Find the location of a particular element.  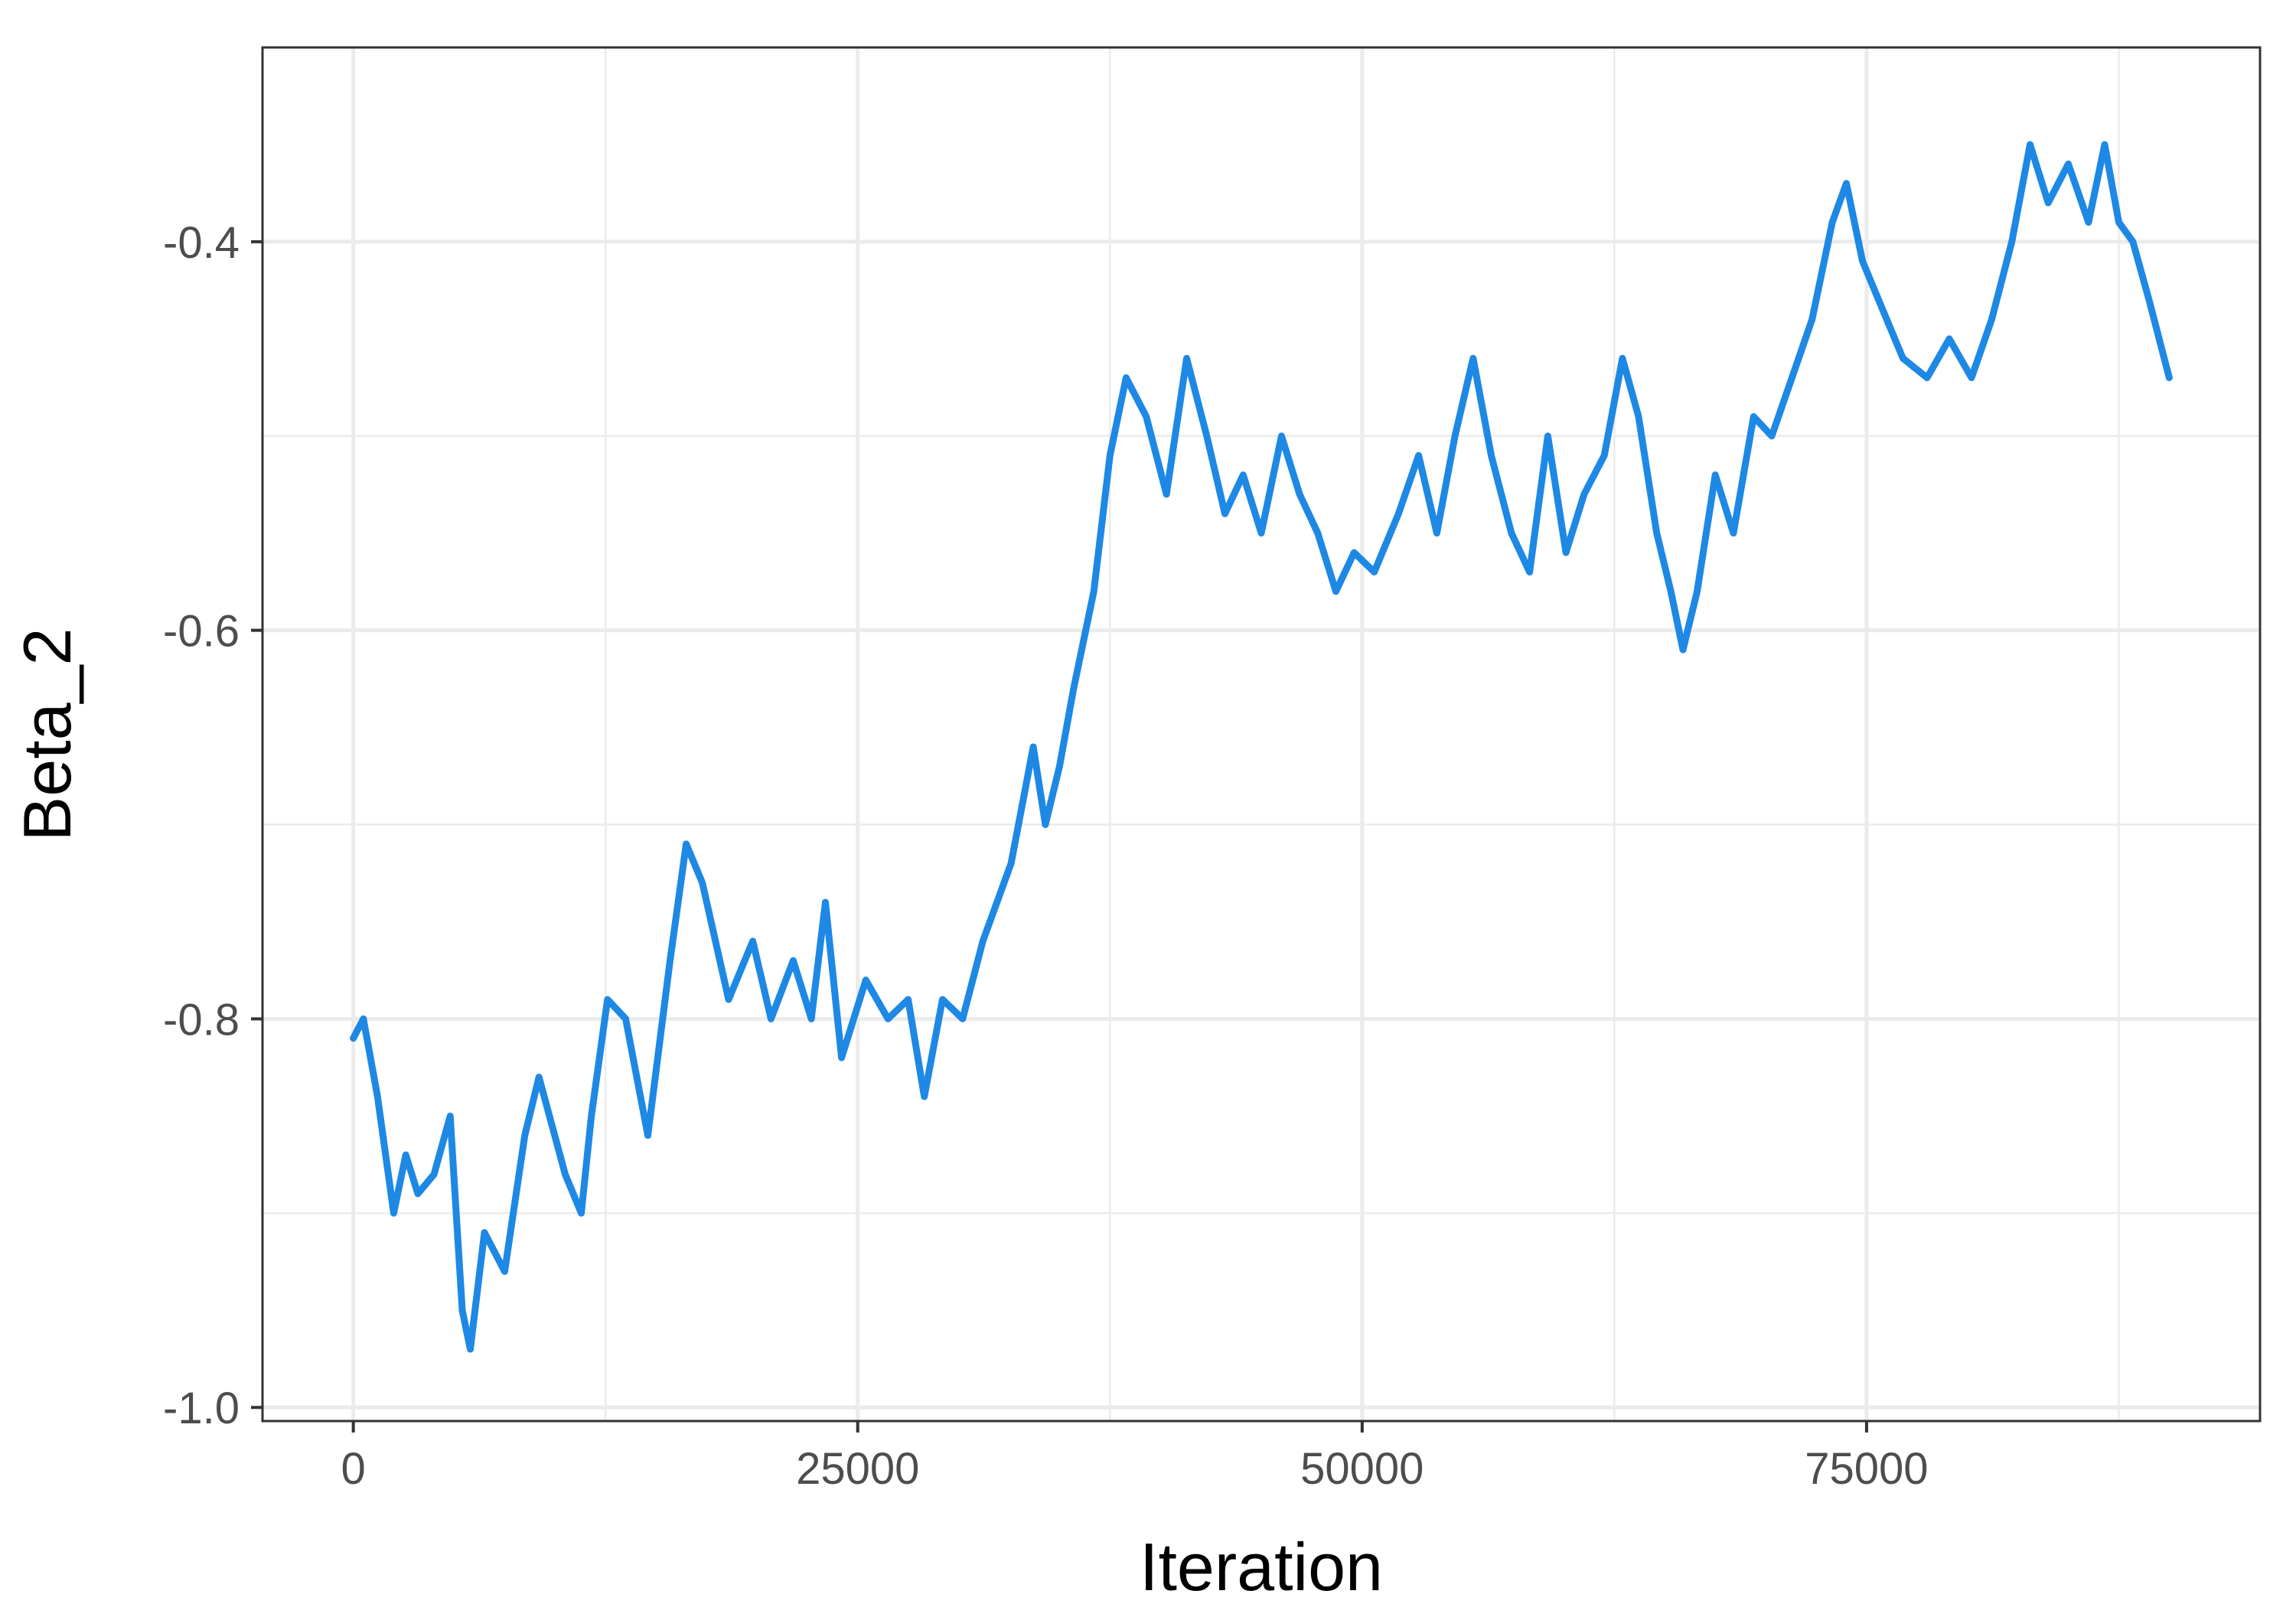

x-tick-label: 75000 is located at coordinates (1866, 1469).